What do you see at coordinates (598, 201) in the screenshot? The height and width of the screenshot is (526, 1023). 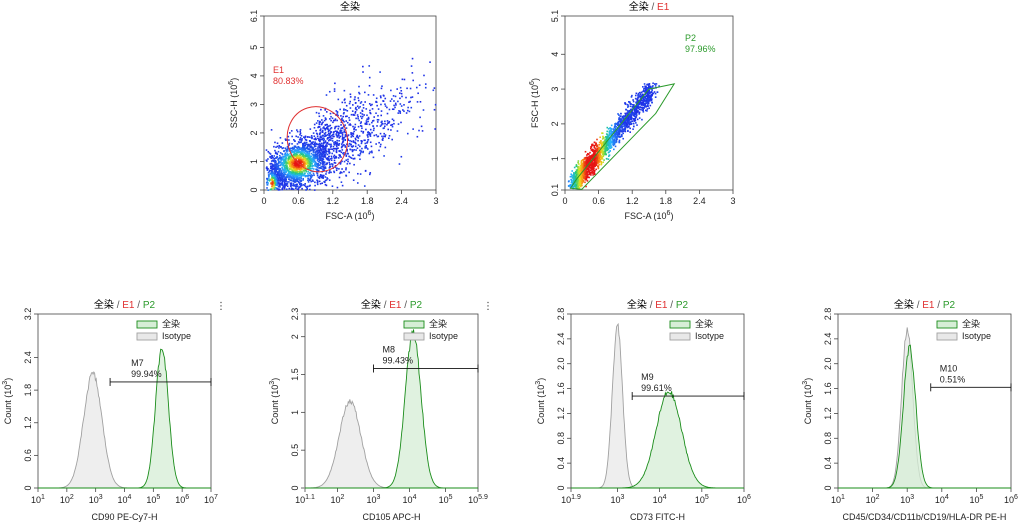 I see `x-tick-label: 0.6` at bounding box center [598, 201].